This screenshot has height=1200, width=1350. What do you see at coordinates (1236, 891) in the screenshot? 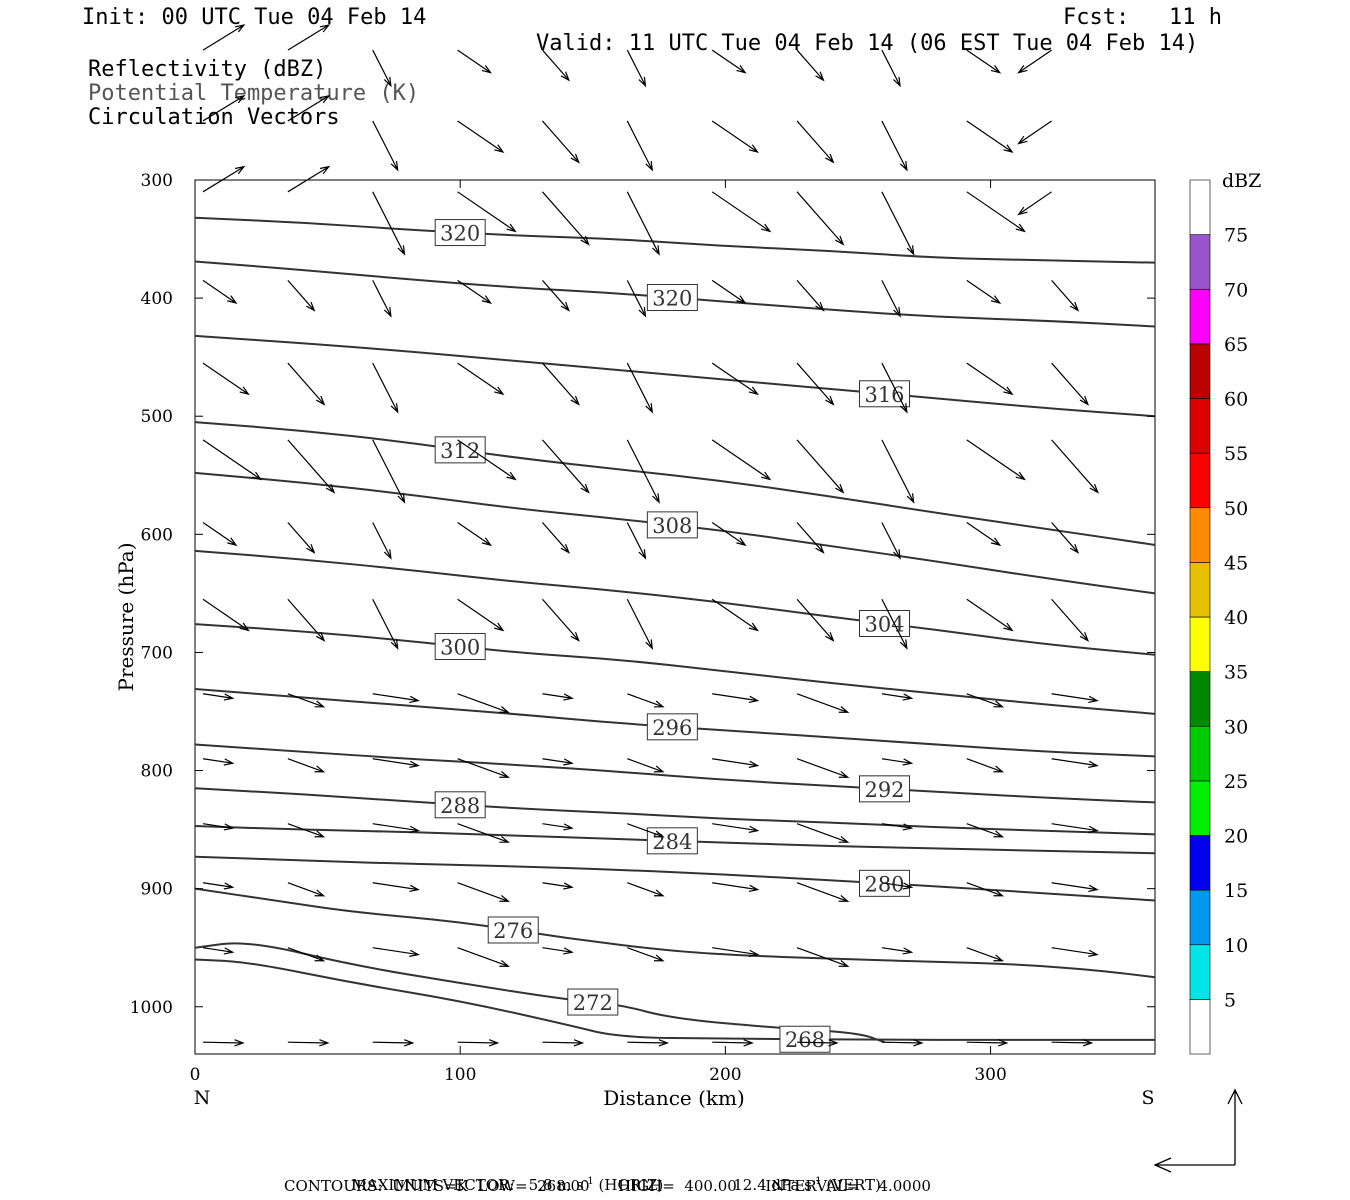
I see `colorbar-level-label: 15` at bounding box center [1236, 891].